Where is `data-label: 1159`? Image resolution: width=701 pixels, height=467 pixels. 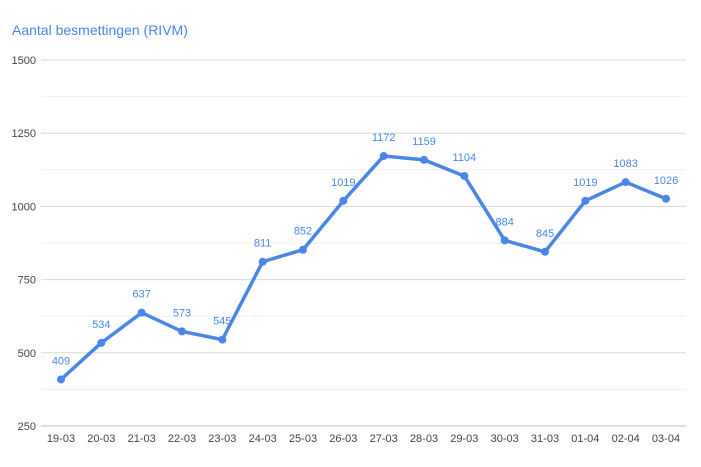
data-label: 1159 is located at coordinates (424, 142).